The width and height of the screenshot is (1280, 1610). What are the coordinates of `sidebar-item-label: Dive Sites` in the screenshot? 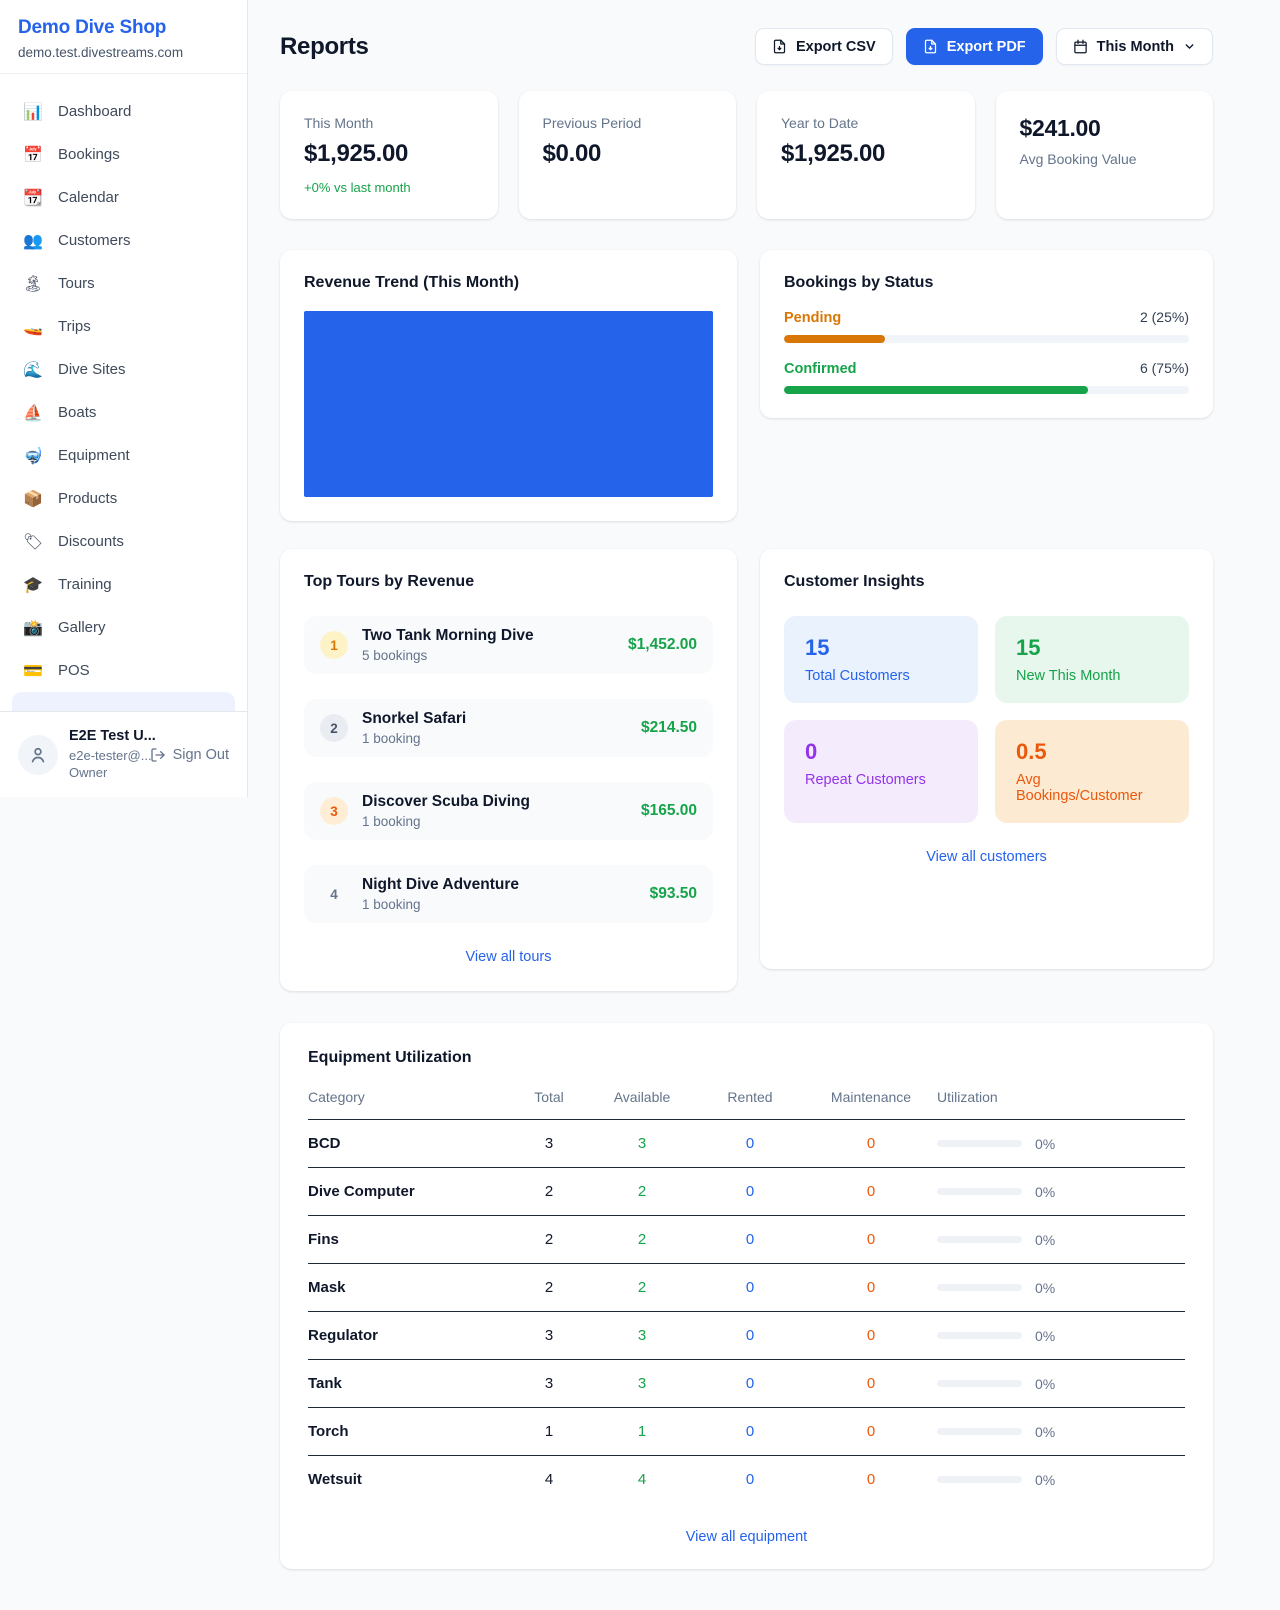 It's located at (92, 369).